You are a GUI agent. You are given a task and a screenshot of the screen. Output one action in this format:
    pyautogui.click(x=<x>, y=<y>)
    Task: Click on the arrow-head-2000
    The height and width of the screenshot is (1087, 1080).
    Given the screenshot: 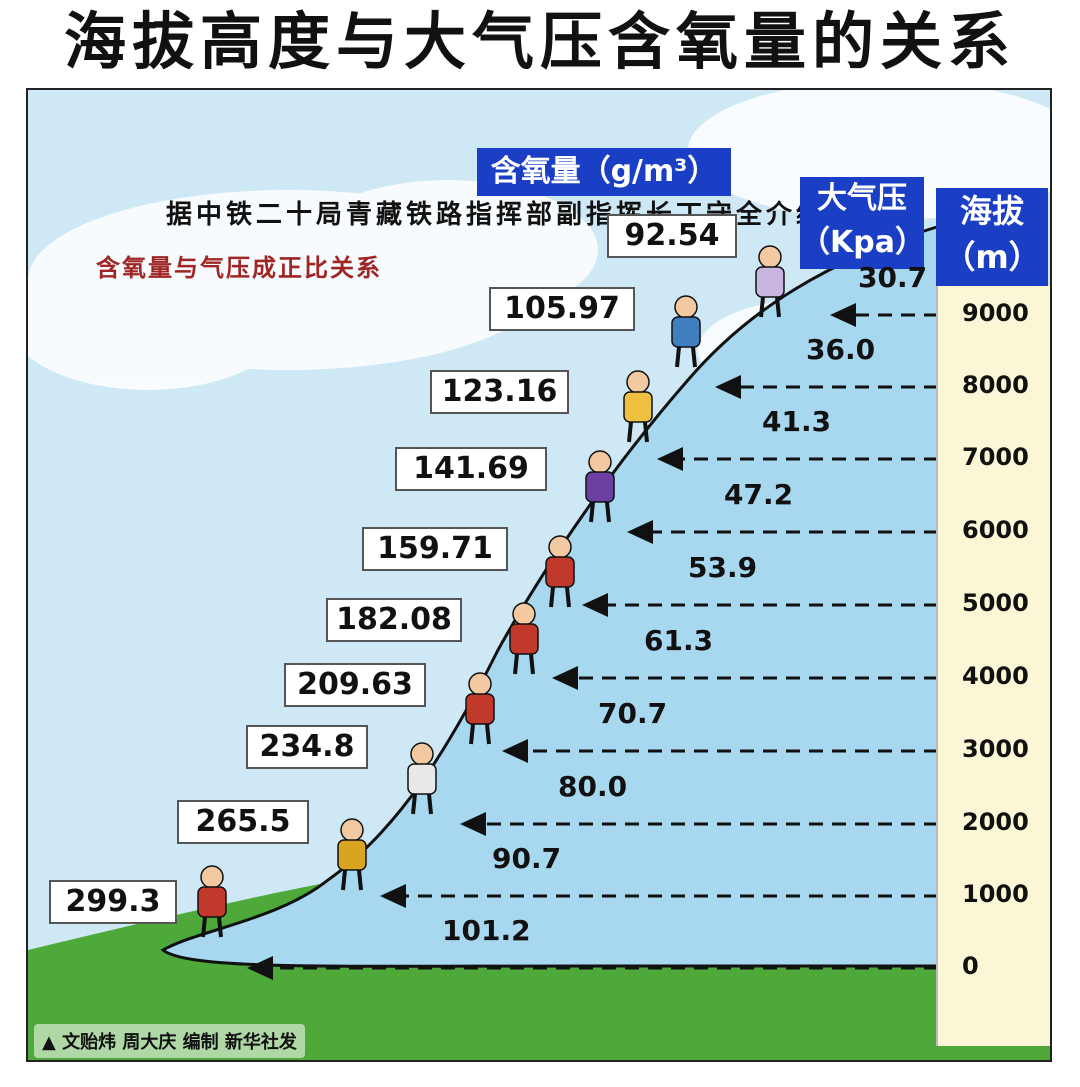 What is the action you would take?
    pyautogui.click(x=473, y=824)
    